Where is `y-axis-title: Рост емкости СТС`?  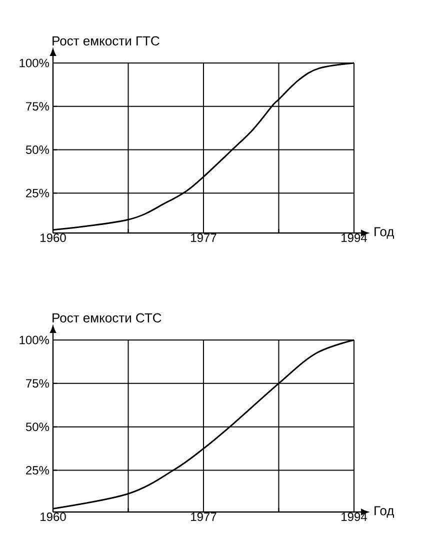 y-axis-title: Рост емкости СТС is located at coordinates (107, 317).